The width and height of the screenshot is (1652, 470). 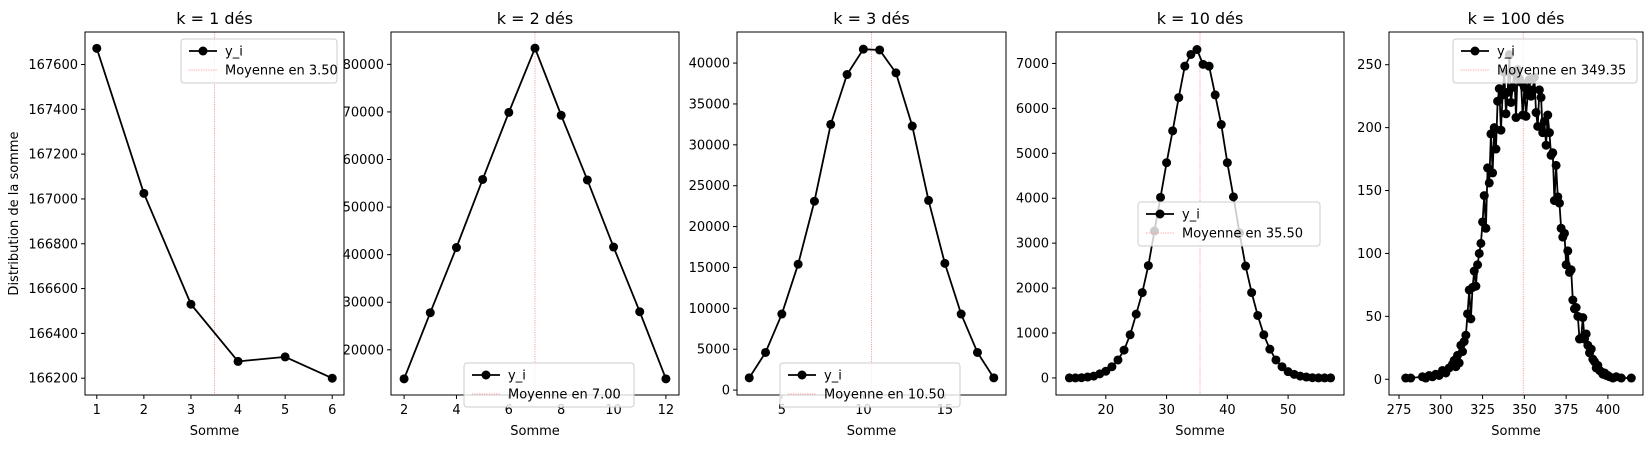 I want to click on y-tick-label: 10000, so click(x=709, y=309).